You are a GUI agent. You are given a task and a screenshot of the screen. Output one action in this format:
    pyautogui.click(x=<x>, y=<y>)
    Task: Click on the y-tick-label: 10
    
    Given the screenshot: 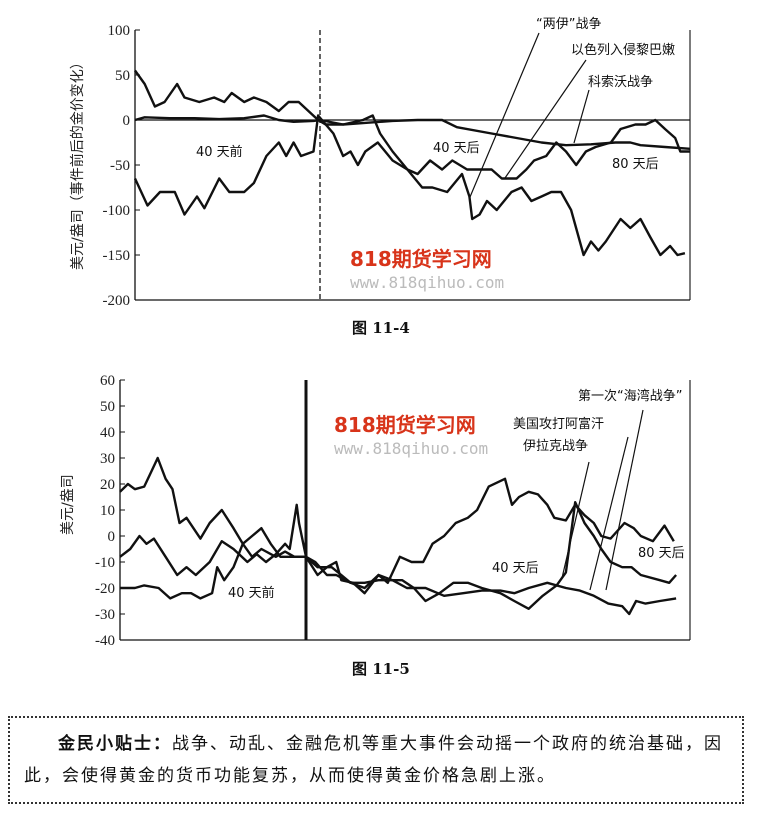 What is the action you would take?
    pyautogui.click(x=107, y=511)
    